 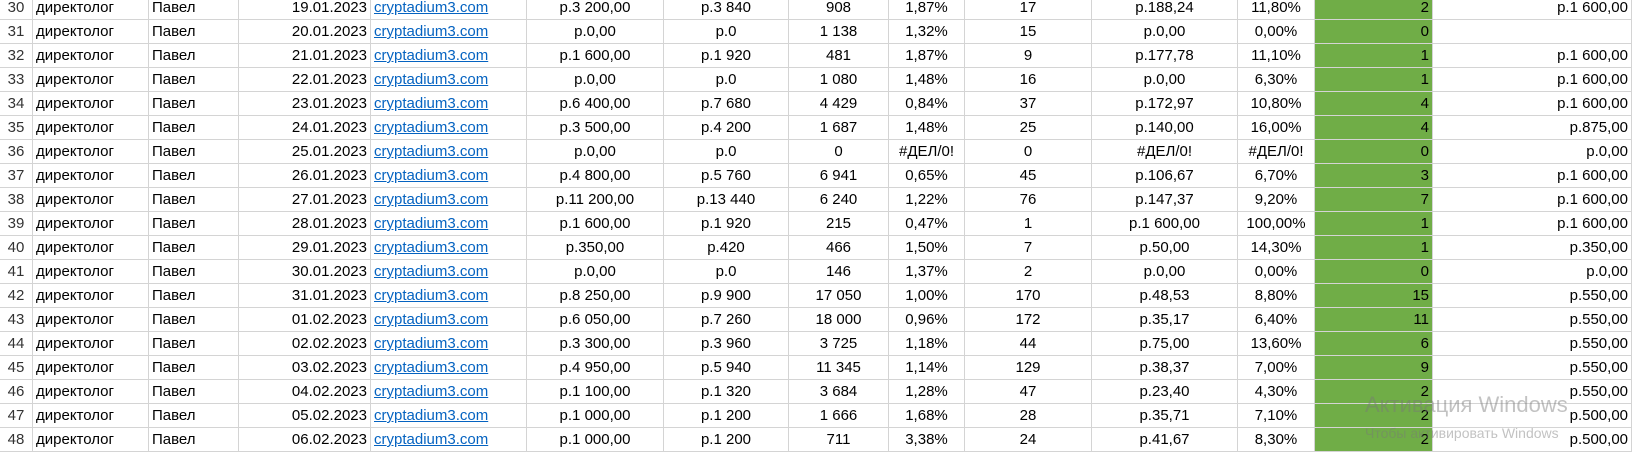 What do you see at coordinates (1165, 104) in the screenshot?
I see `cell-cpl: р.172,97` at bounding box center [1165, 104].